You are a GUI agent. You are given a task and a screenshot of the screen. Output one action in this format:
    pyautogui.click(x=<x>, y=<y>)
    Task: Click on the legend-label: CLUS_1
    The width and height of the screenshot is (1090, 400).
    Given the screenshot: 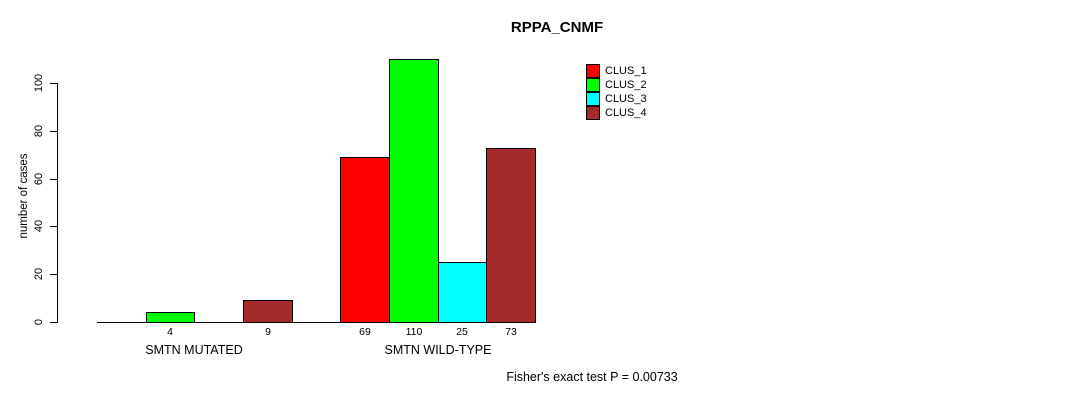 What is the action you would take?
    pyautogui.click(x=626, y=70)
    